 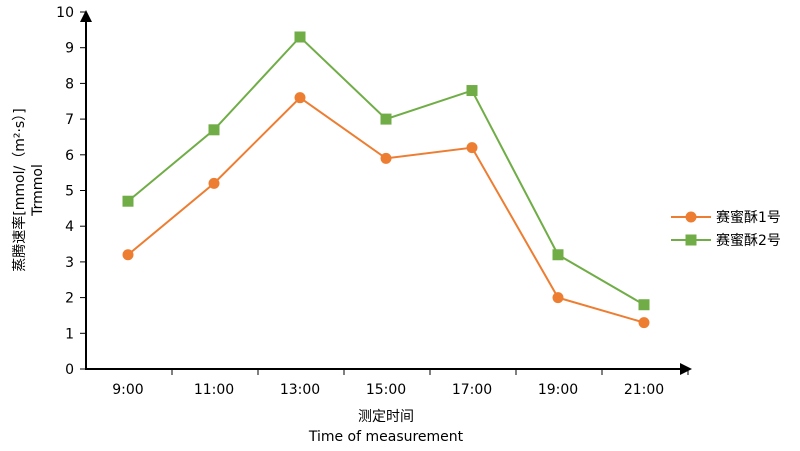 What do you see at coordinates (19, 189) in the screenshot?
I see `y-axis-title-cn: 蒸腾速率[mmol/（m²·s）]` at bounding box center [19, 189].